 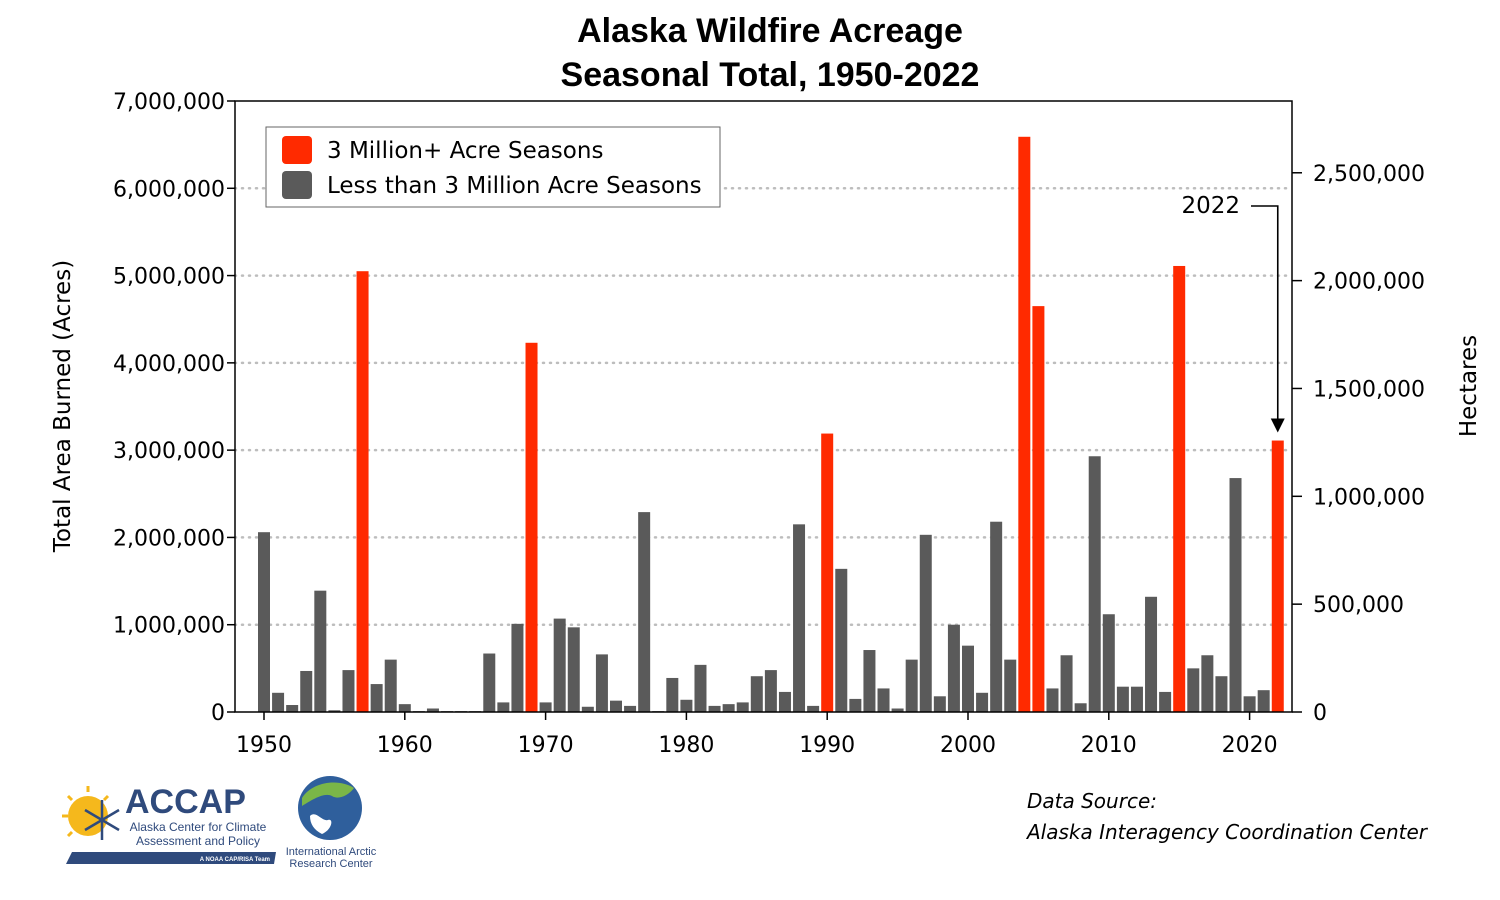 What do you see at coordinates (169, 451) in the screenshot?
I see `y-tick-label-left: 3,000,000` at bounding box center [169, 451].